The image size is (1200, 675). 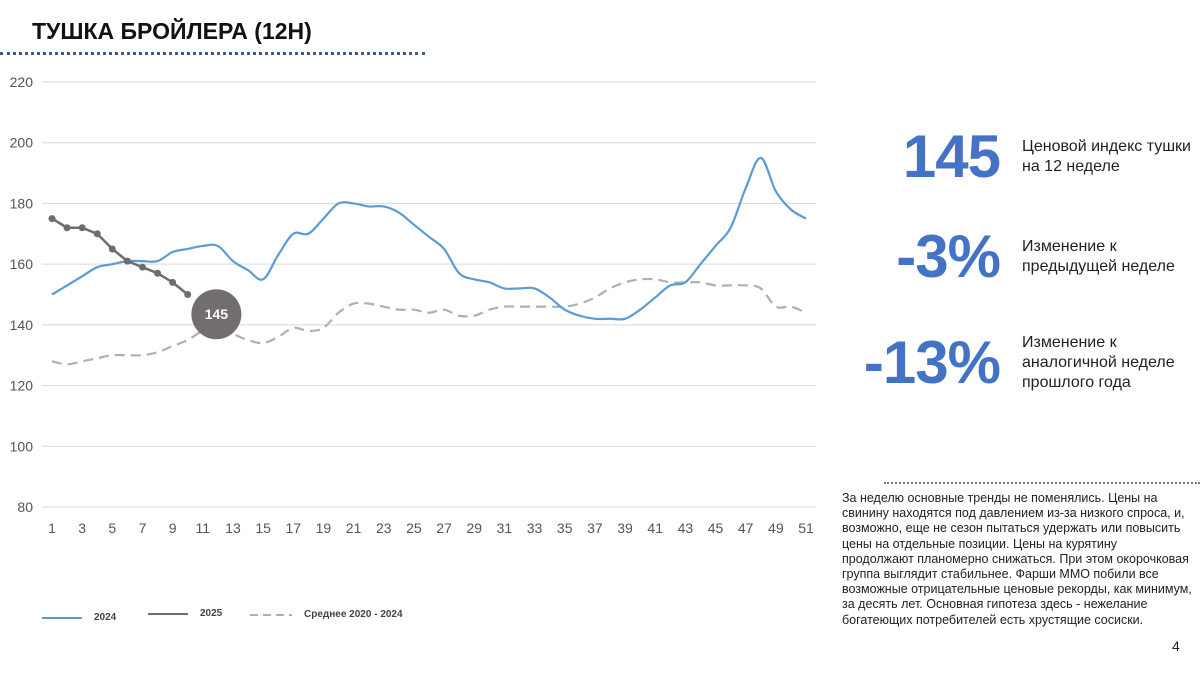 I want to click on comment-divider, so click(x=1042, y=483).